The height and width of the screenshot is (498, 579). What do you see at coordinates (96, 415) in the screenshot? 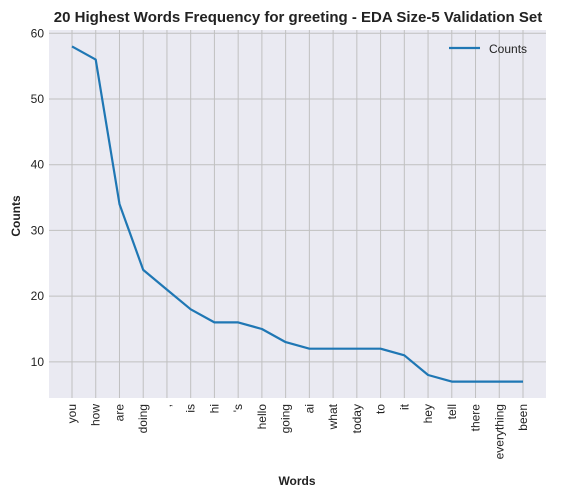
I see `x-tick-label: how` at bounding box center [96, 415].